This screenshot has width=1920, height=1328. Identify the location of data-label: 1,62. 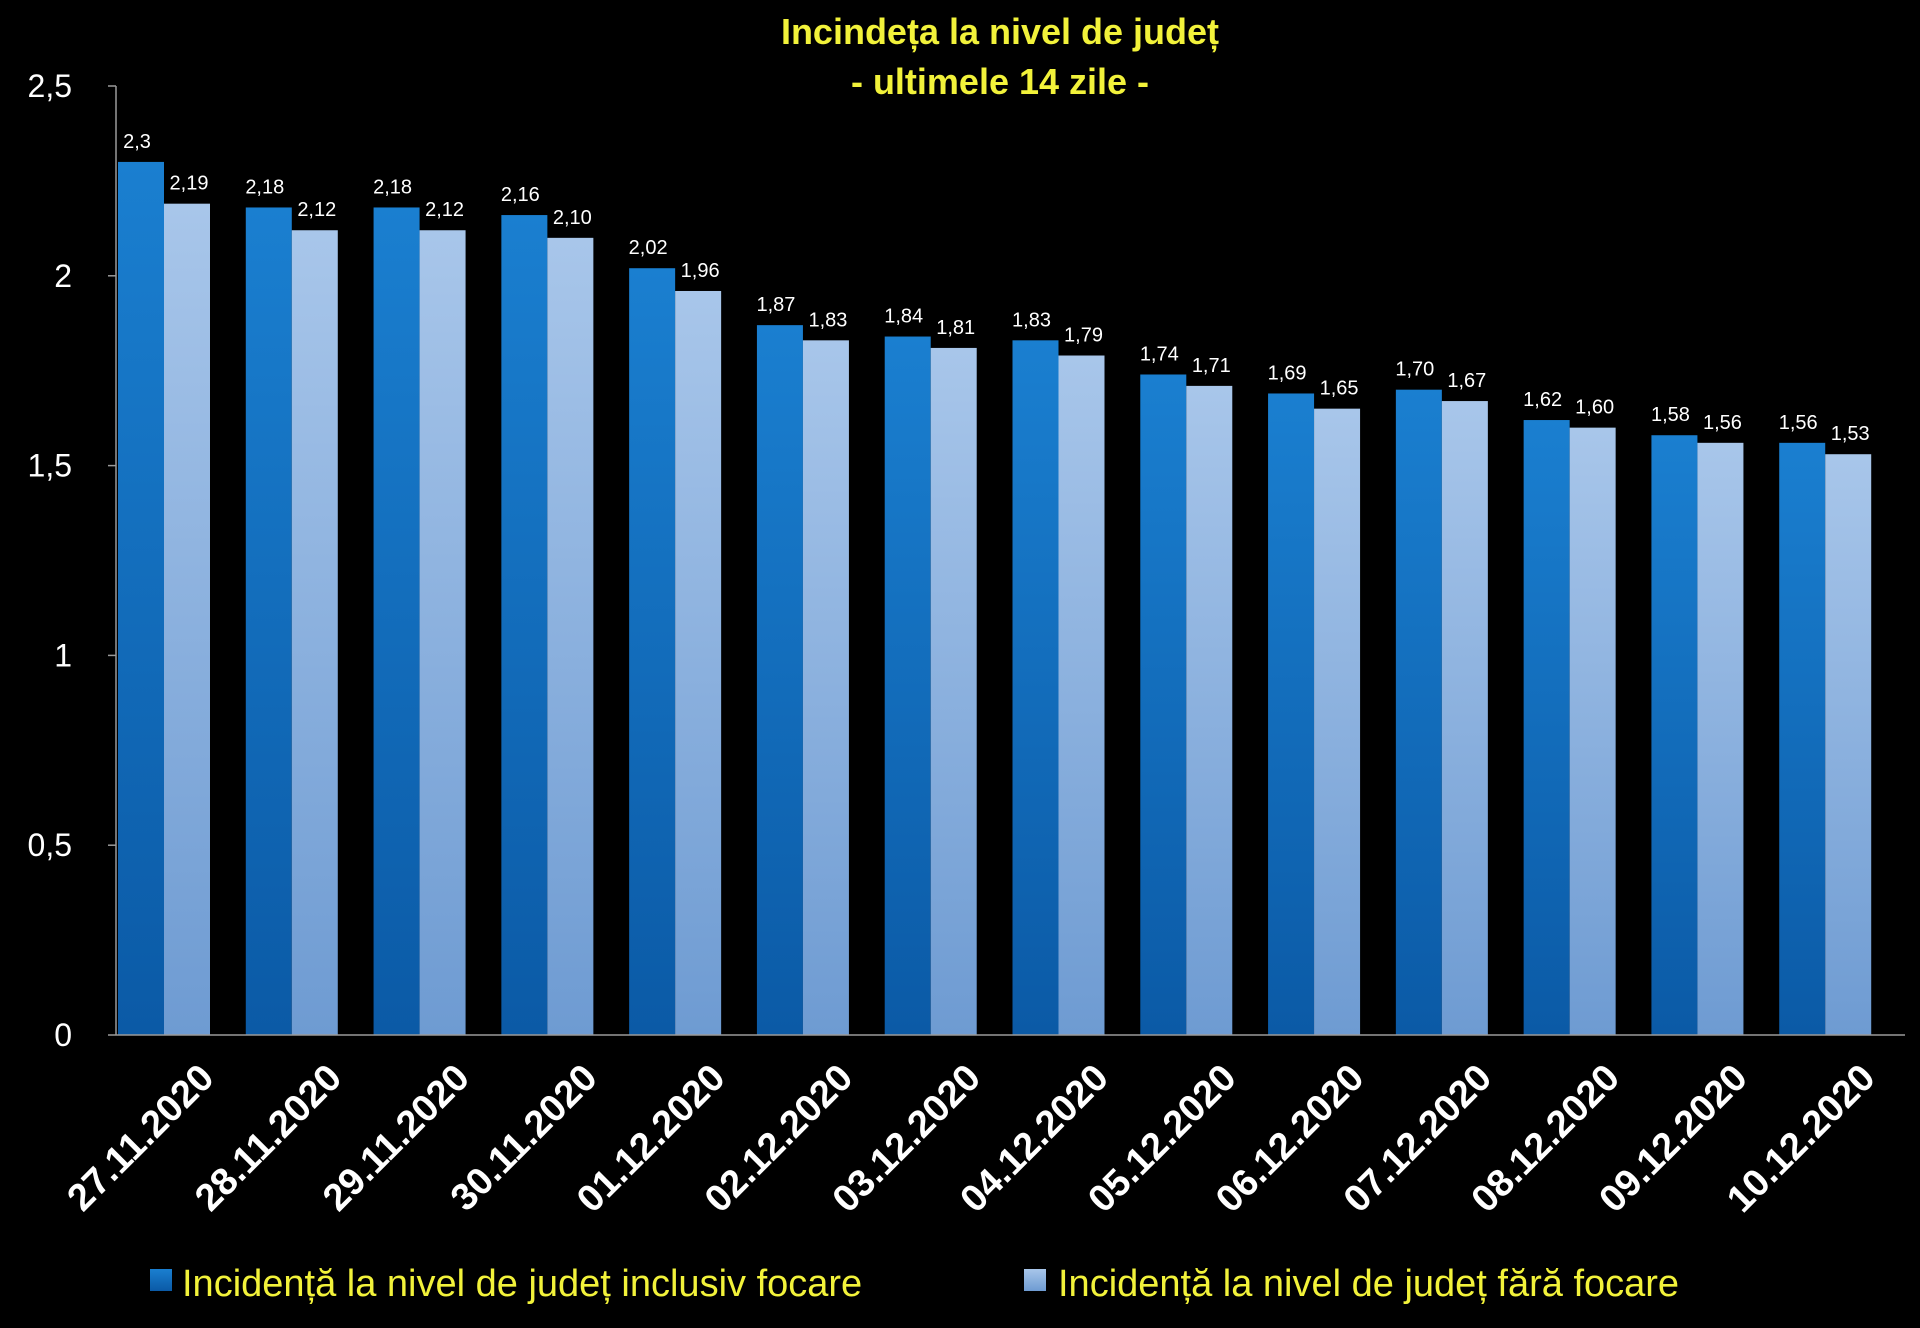
(1542, 400).